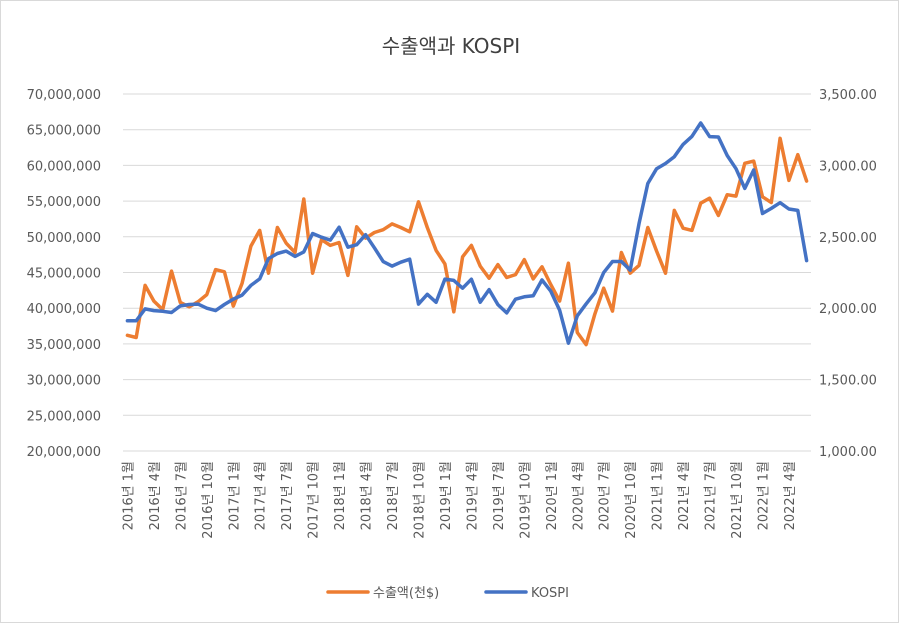  I want to click on left-tick-label: 35,000,000, so click(64, 345).